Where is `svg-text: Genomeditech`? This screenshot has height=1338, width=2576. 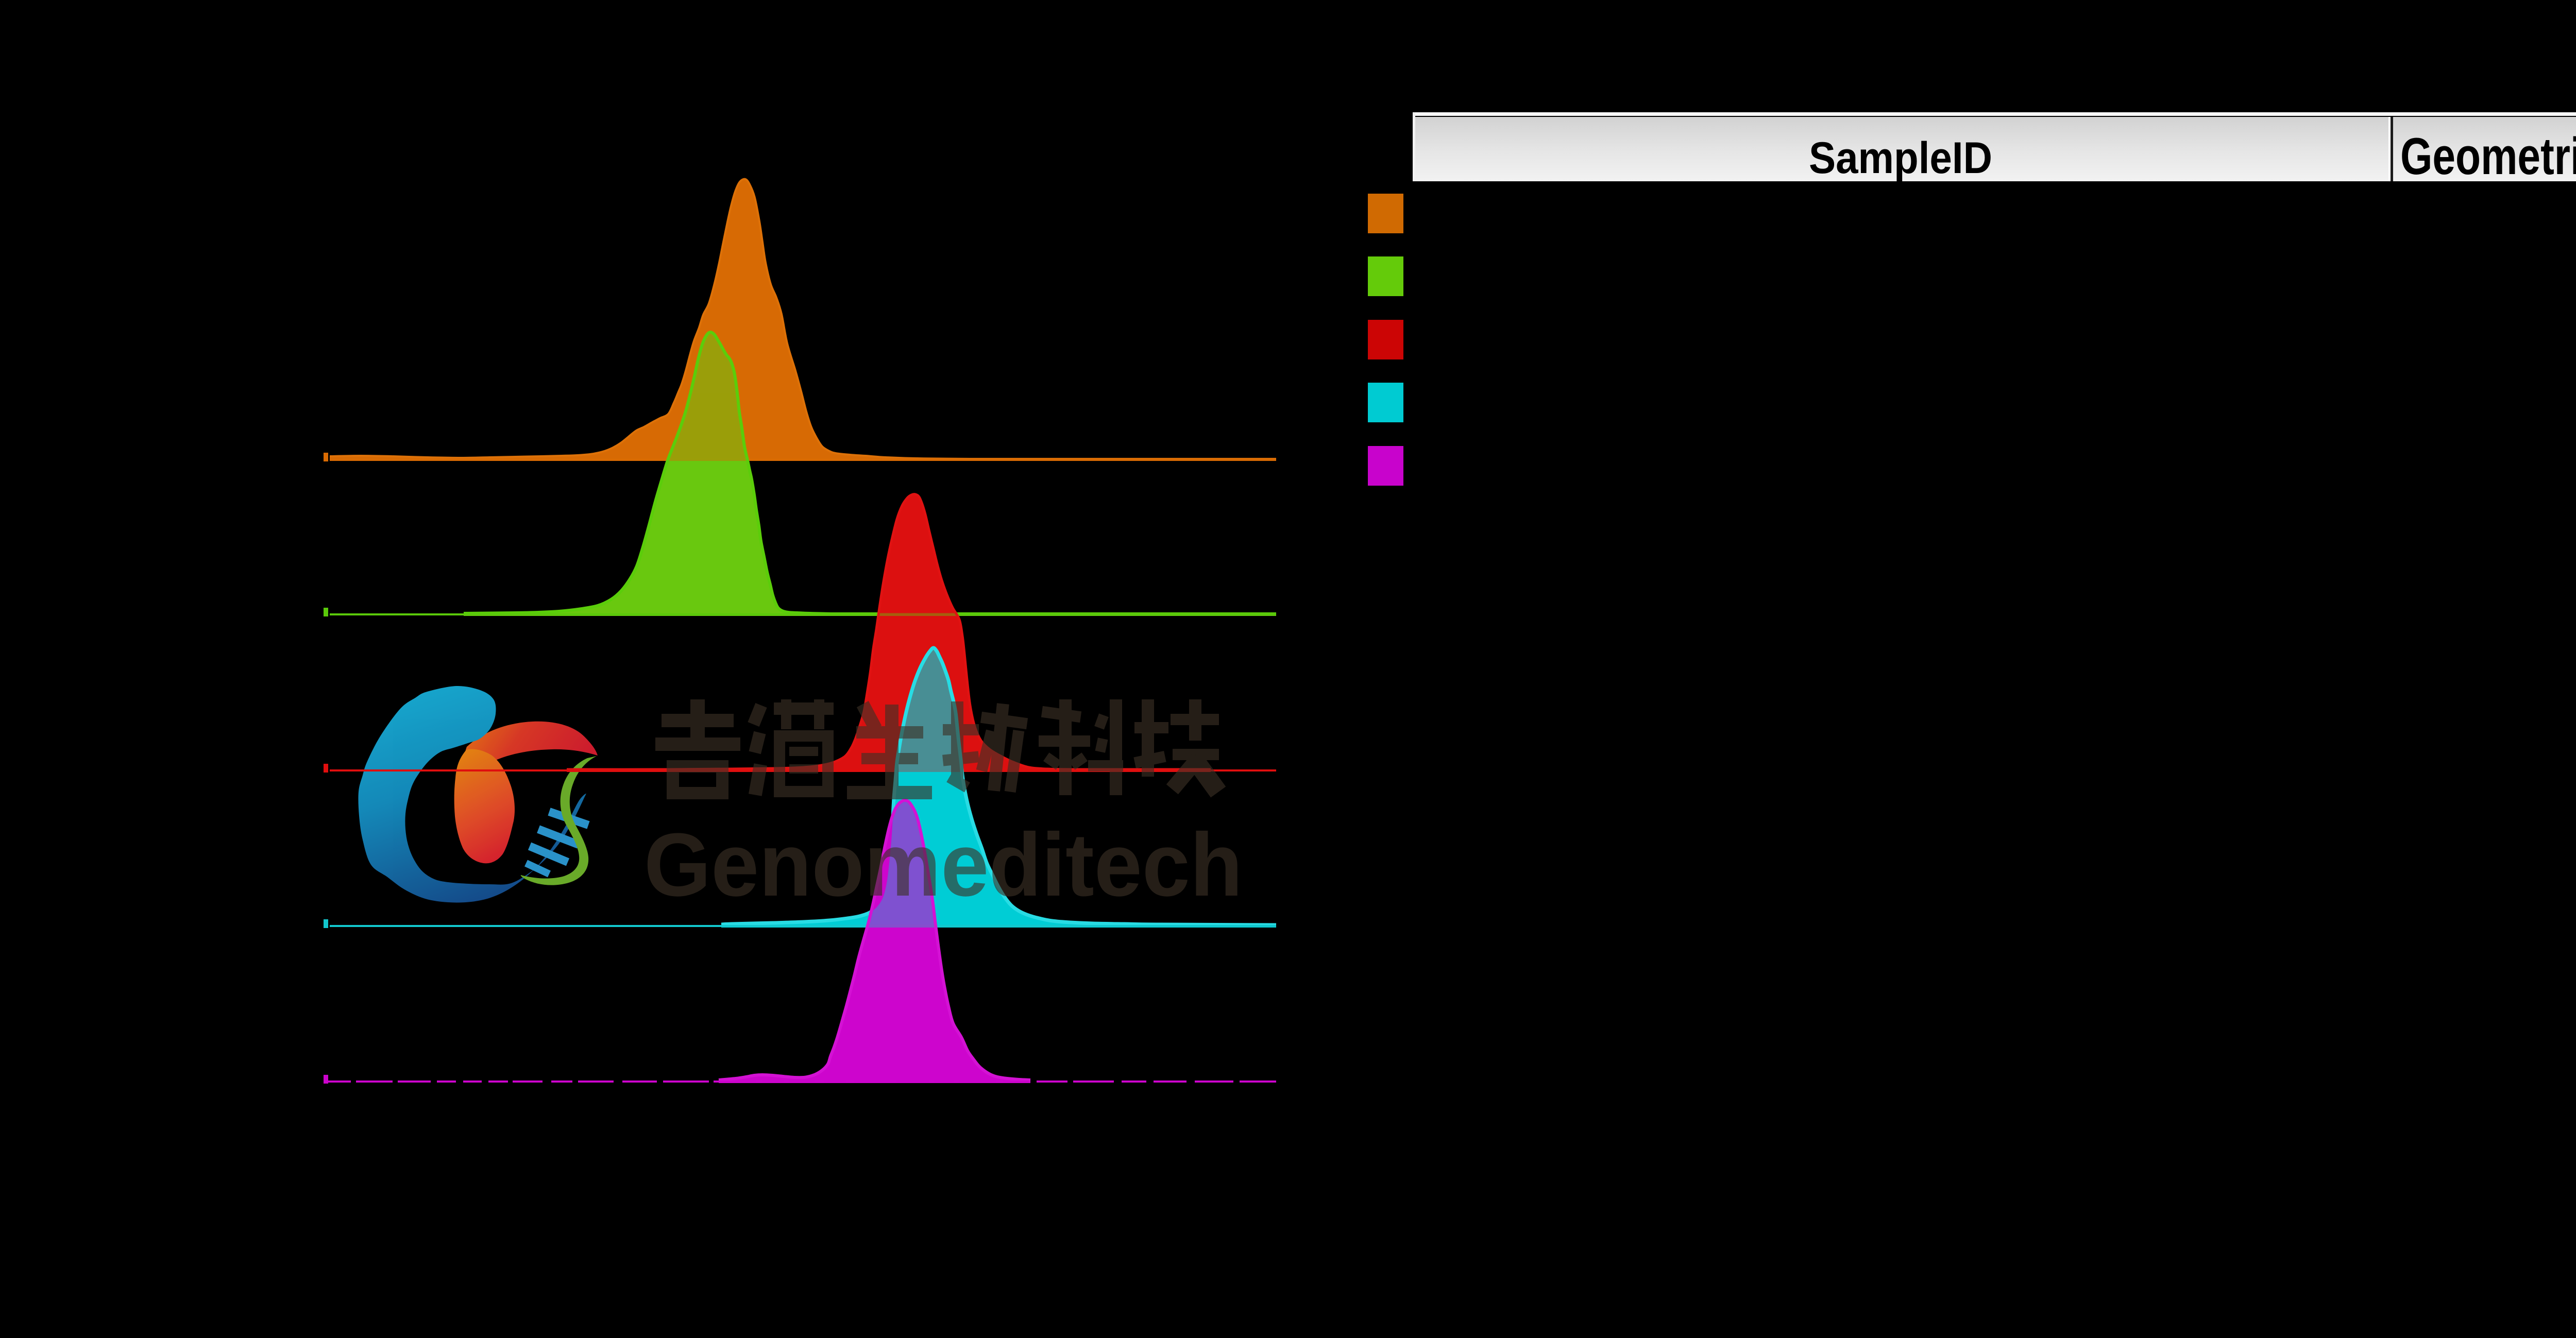
svg-text: Genomeditech is located at coordinates (943, 864).